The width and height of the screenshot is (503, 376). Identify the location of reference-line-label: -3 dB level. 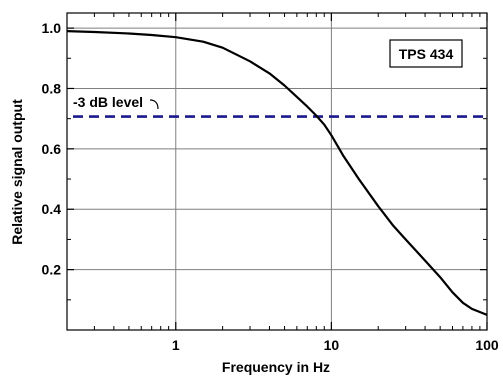
(108, 102).